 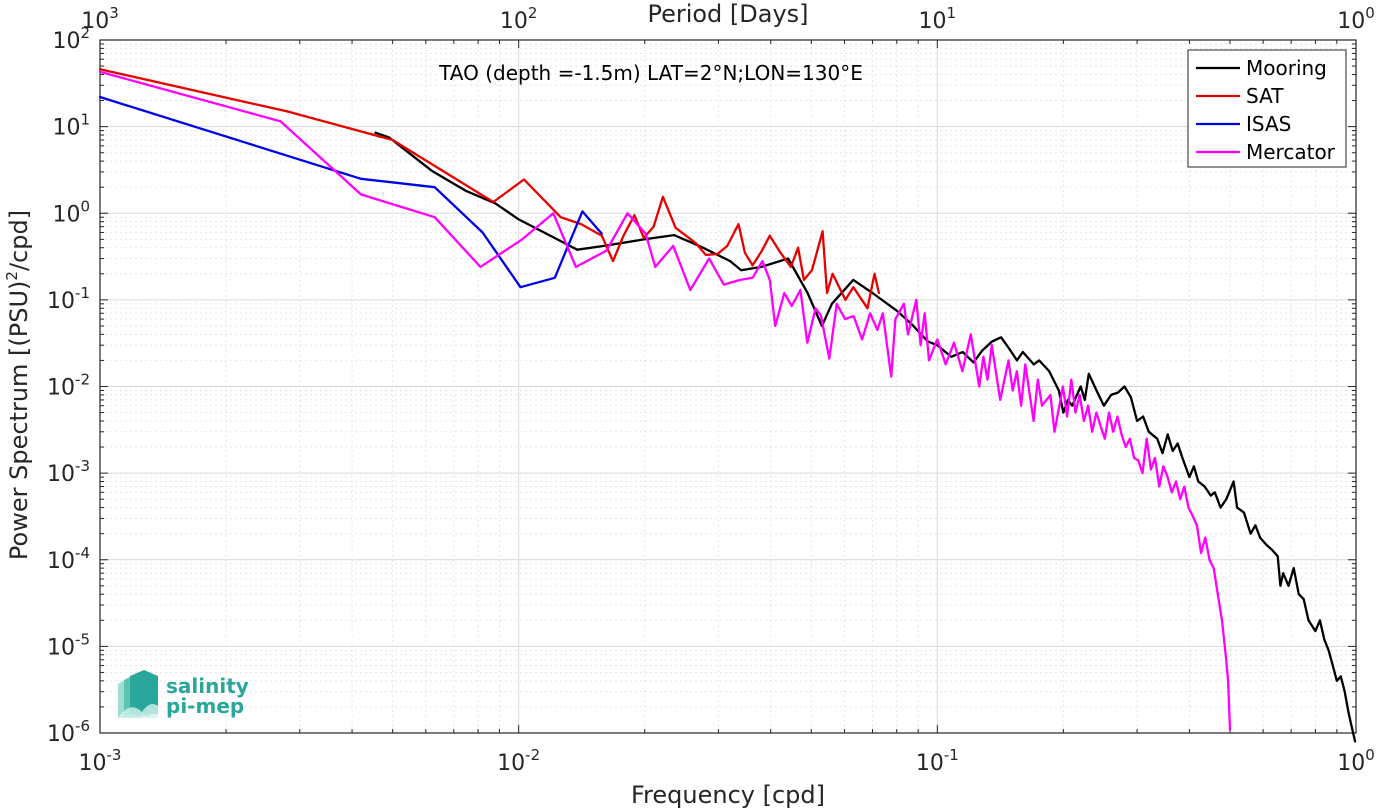 I want to click on y-tick-label-exponent: 0, so click(x=85, y=206).